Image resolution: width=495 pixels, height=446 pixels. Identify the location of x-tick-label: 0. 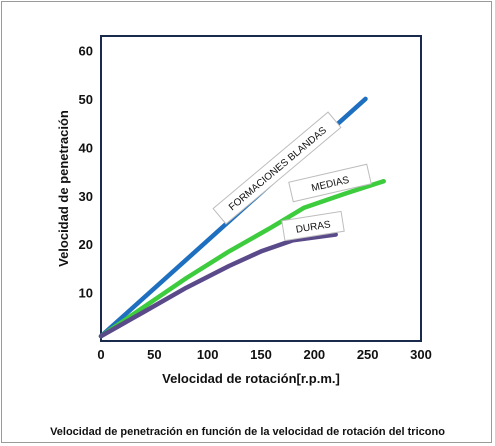
(100, 354).